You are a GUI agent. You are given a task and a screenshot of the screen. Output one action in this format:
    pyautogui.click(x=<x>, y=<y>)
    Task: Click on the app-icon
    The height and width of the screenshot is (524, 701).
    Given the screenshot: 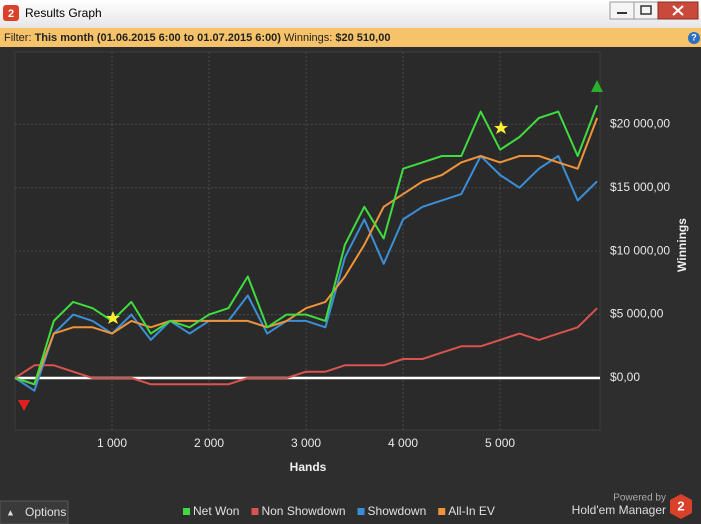 What is the action you would take?
    pyautogui.click(x=11, y=13)
    